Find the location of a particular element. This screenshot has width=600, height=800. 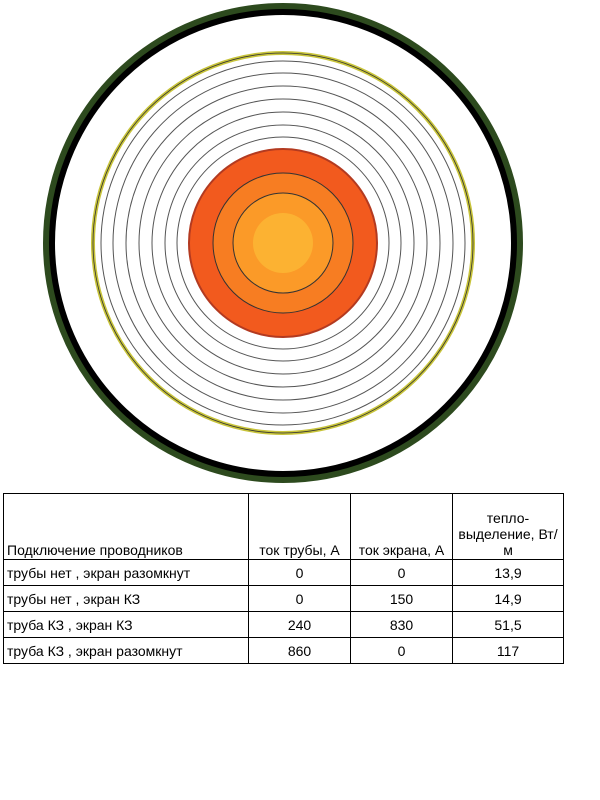

table-cell: трубы нет , экран КЗ is located at coordinates (126, 598).